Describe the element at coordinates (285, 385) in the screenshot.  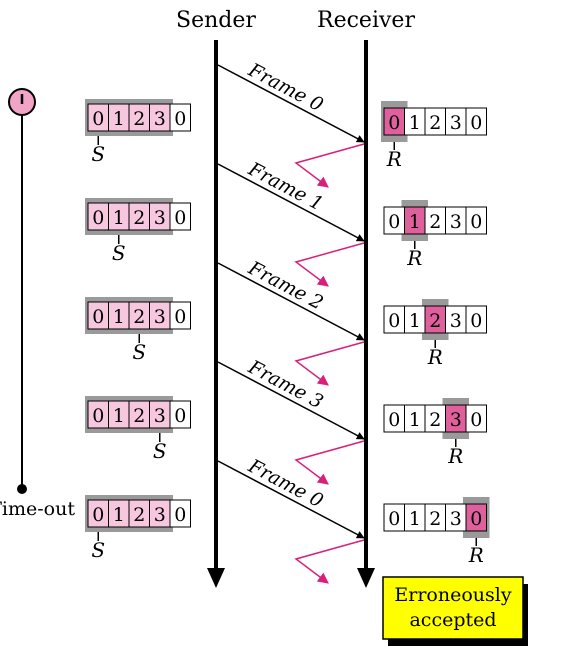
I see `frame-label: Frame 3` at that location.